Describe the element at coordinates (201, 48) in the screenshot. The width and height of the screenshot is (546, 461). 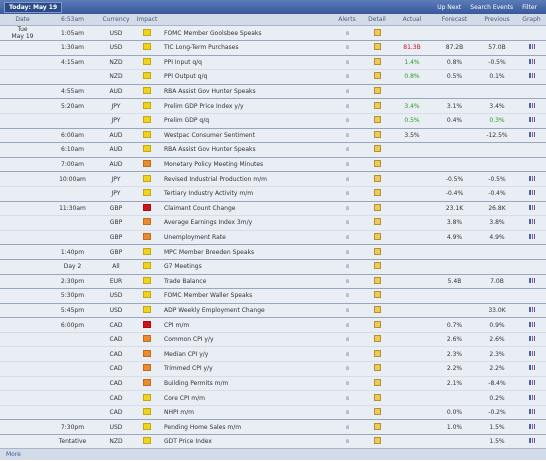
I see `event: TIC Long-Term Purchases` at that location.